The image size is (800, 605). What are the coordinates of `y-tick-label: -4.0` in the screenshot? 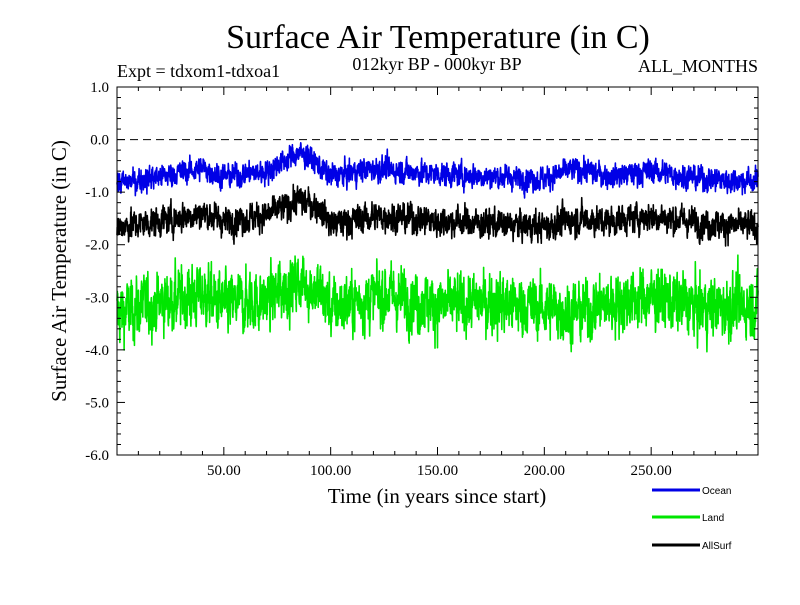 It's located at (97, 351).